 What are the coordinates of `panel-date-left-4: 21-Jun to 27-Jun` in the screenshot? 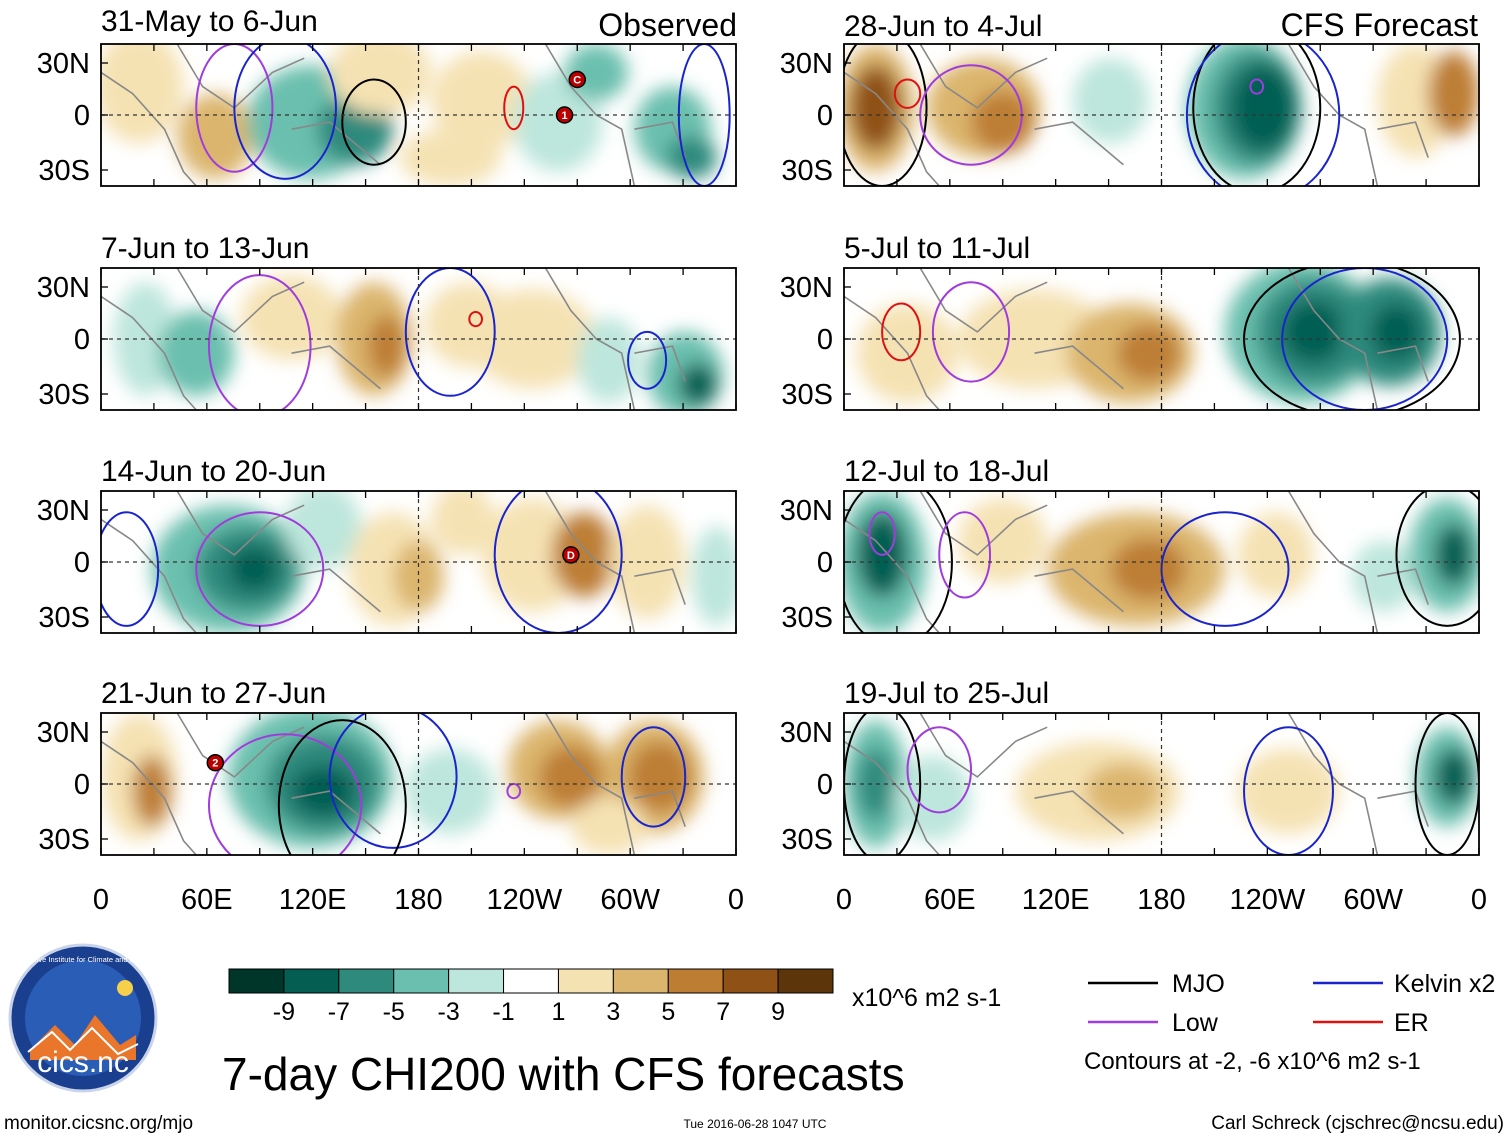 It's located at (213, 693).